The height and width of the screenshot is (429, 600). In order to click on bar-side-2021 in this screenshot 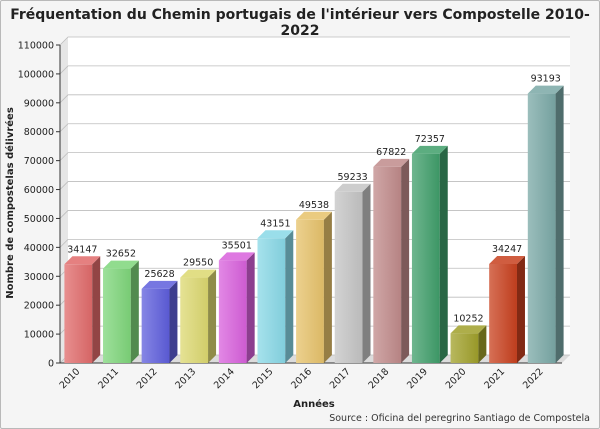, I will do `click(520, 309)`.